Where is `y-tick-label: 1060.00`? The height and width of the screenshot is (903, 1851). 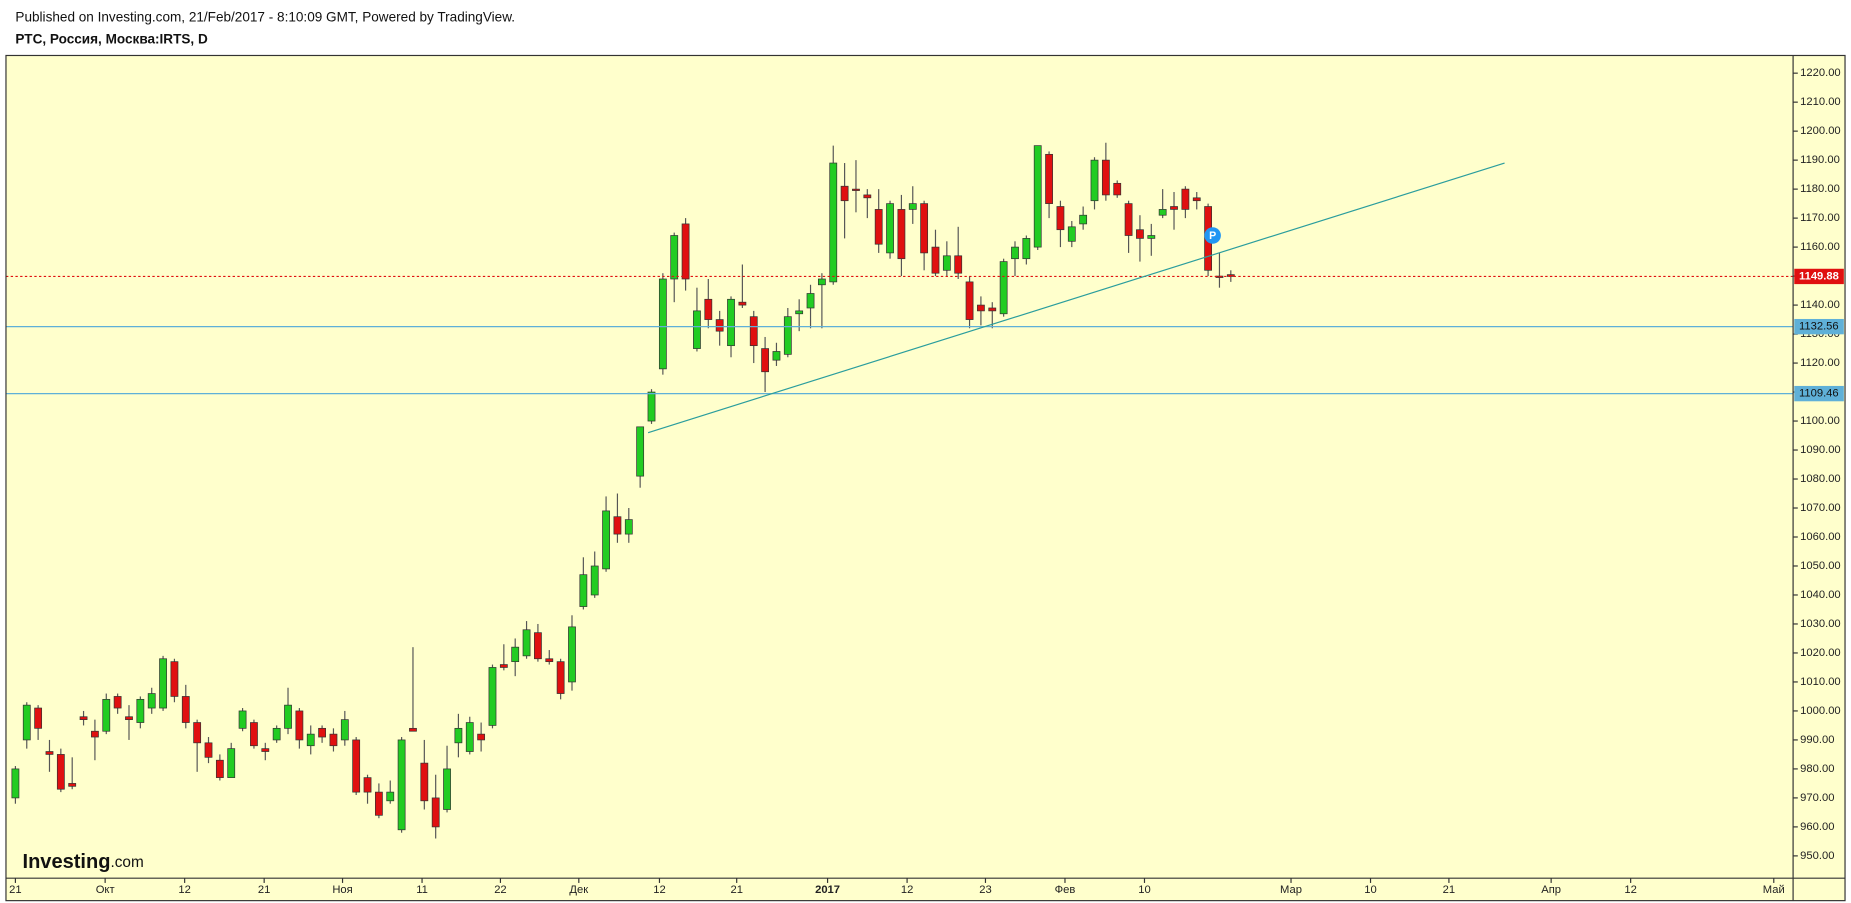 y-tick-label: 1060.00 is located at coordinates (1820, 537).